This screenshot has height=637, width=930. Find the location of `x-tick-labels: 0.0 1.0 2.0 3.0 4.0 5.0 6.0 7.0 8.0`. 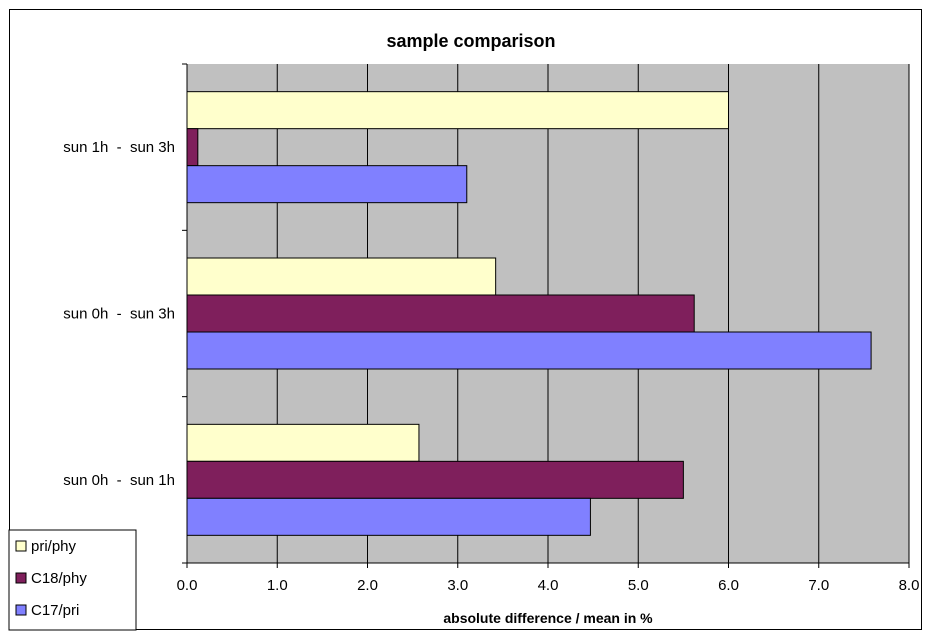

x-tick-labels: 0.0 1.0 2.0 3.0 4.0 5.0 6.0 7.0 8.0 is located at coordinates (548, 585).